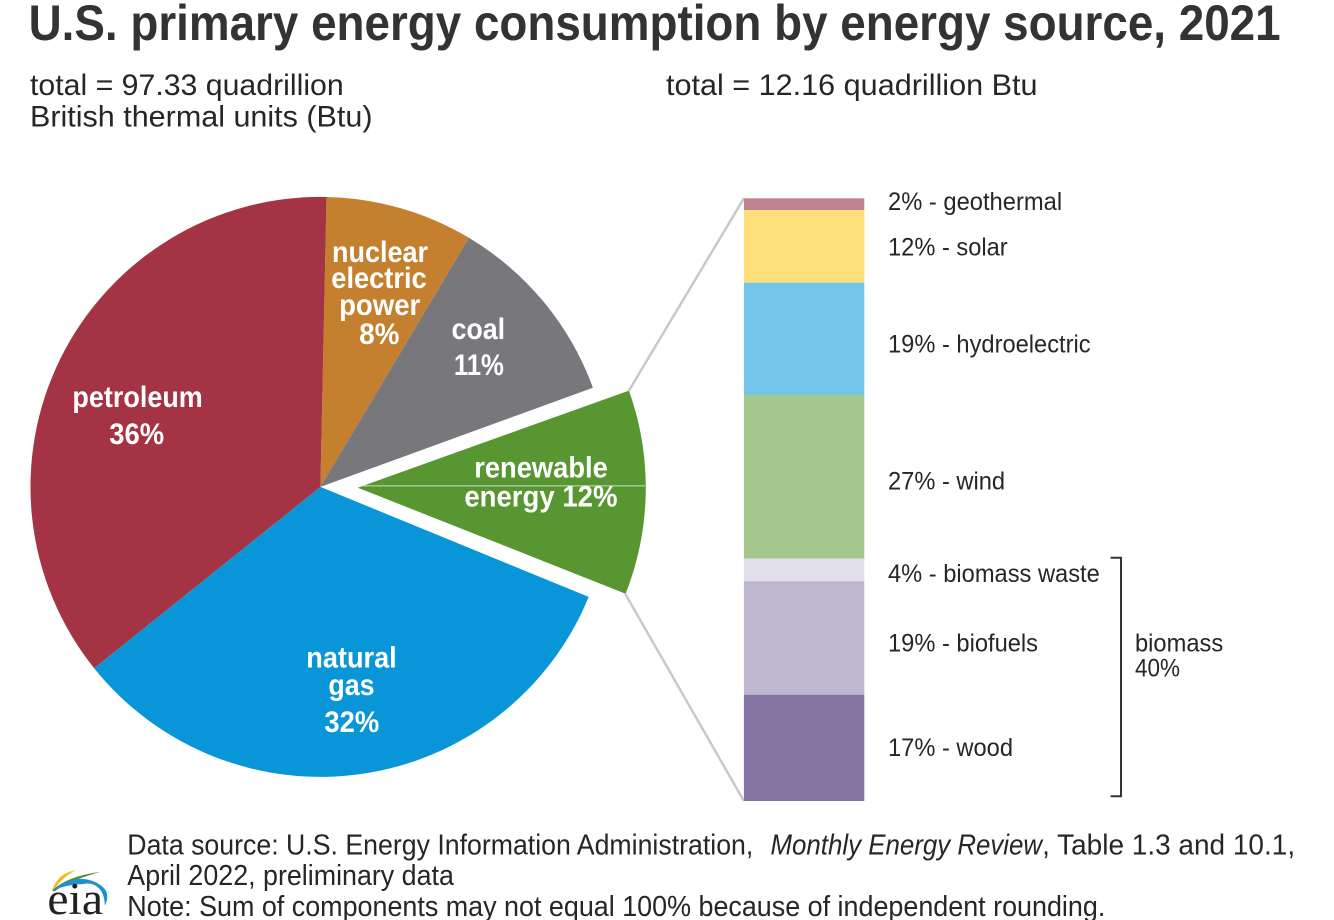 The height and width of the screenshot is (920, 1334). What do you see at coordinates (351, 685) in the screenshot?
I see `svg-text: gas` at bounding box center [351, 685].